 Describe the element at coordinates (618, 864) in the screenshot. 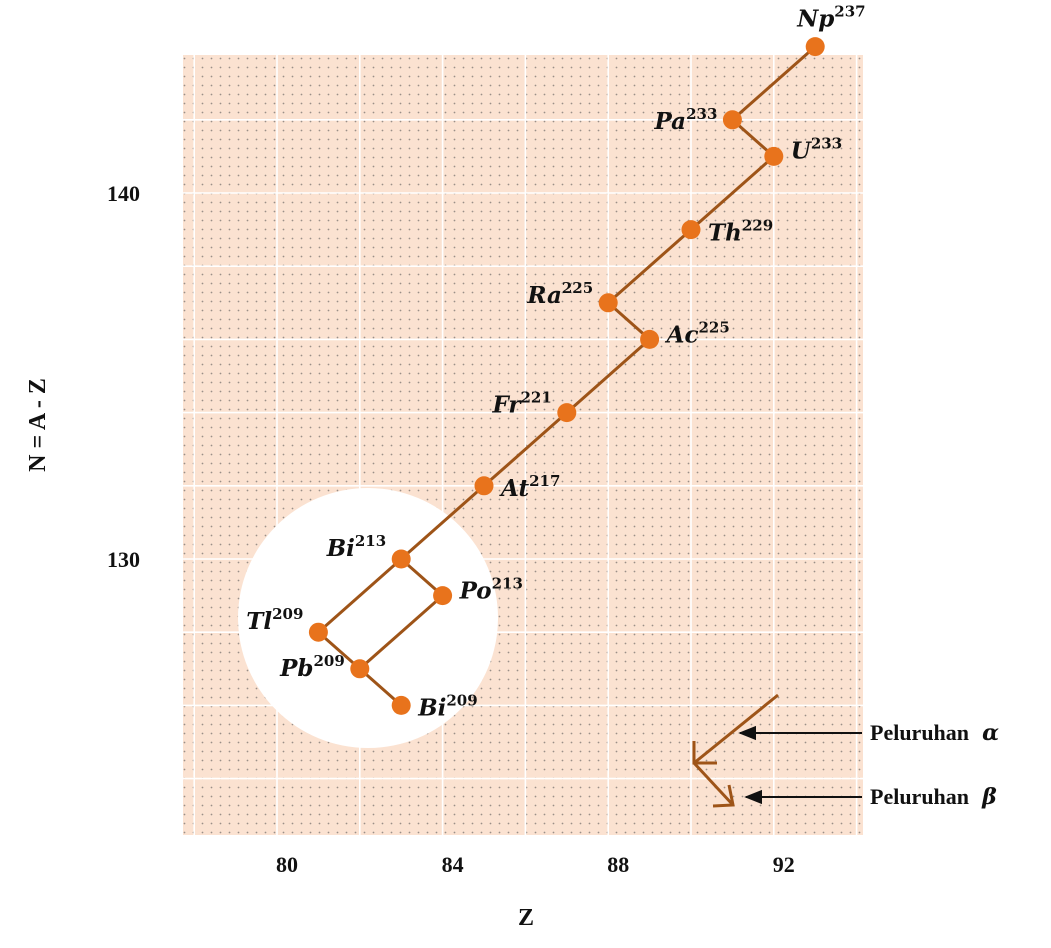

I see `x-tick-label: 88` at that location.